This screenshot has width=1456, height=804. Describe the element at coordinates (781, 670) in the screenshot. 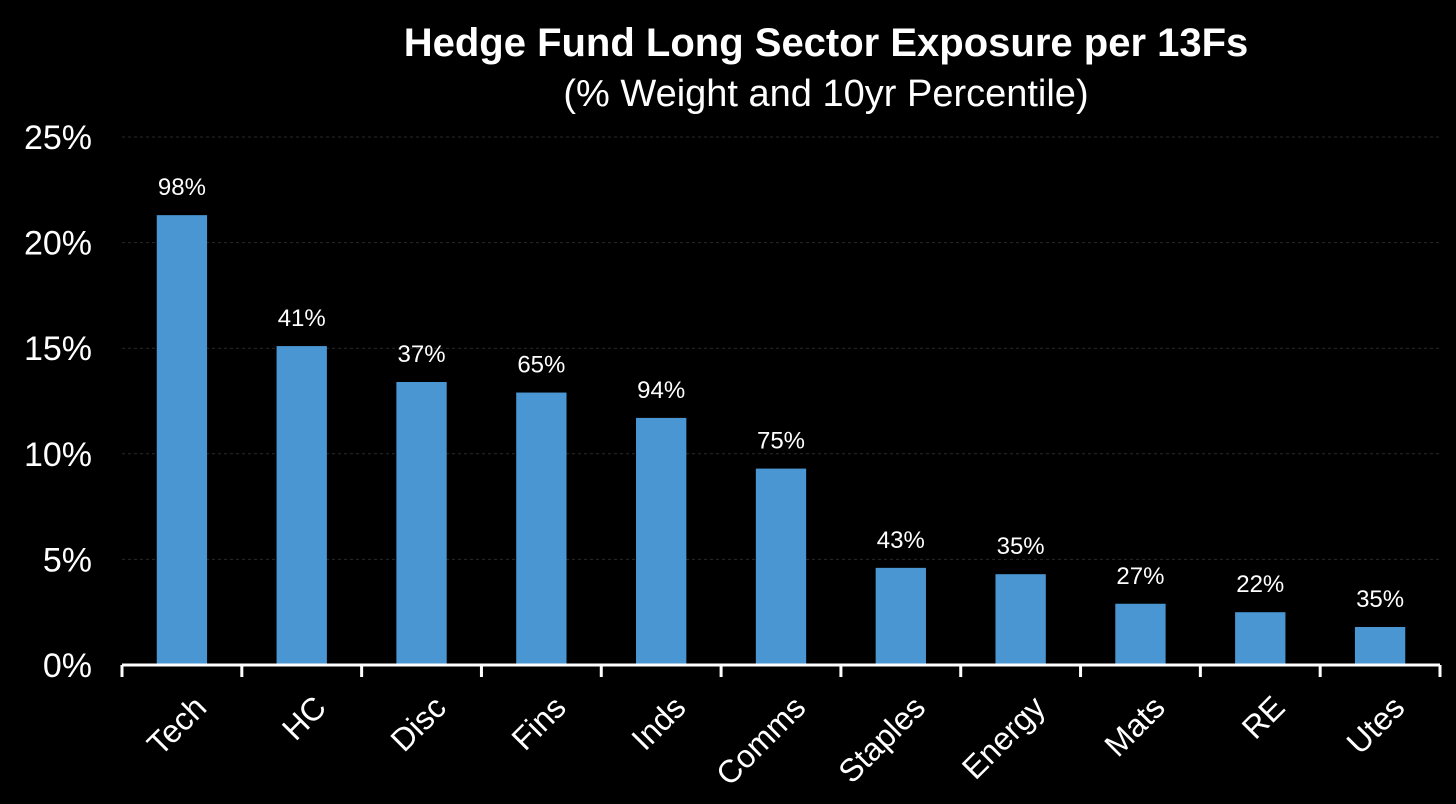

I see `x-axis` at that location.